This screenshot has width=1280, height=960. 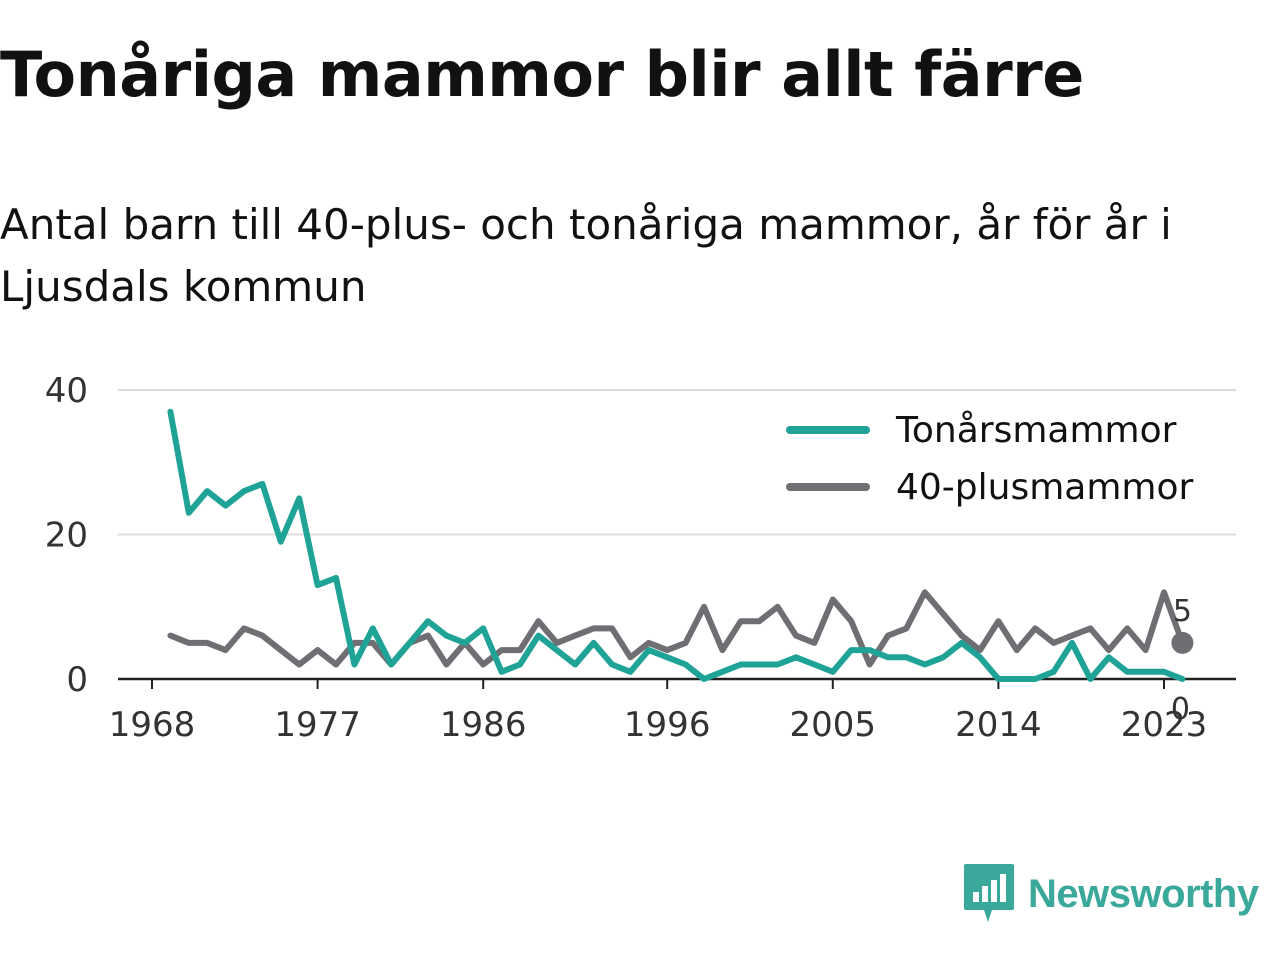 I want to click on x-tick-label: 1968, so click(x=152, y=725).